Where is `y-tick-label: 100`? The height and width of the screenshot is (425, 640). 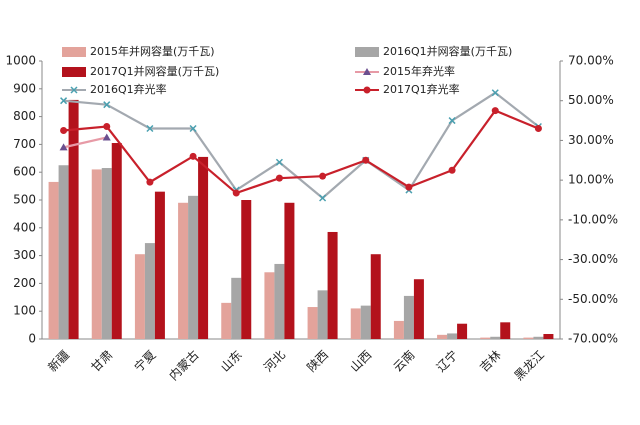
y-tick-label: 100 is located at coordinates (24, 311).